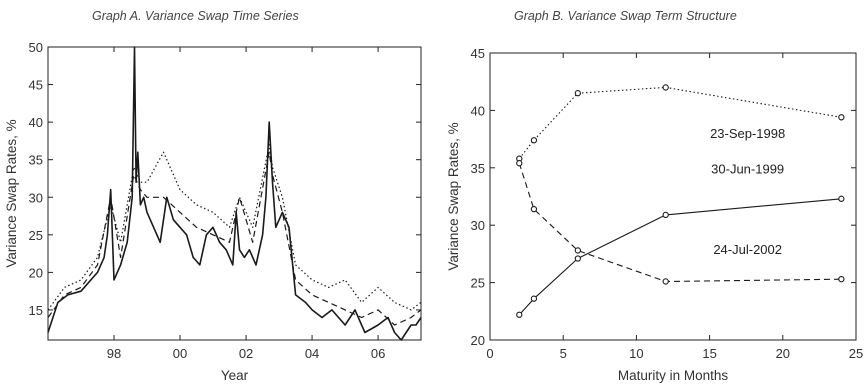  I want to click on y-tick-label-0-4: 35, so click(36, 160).